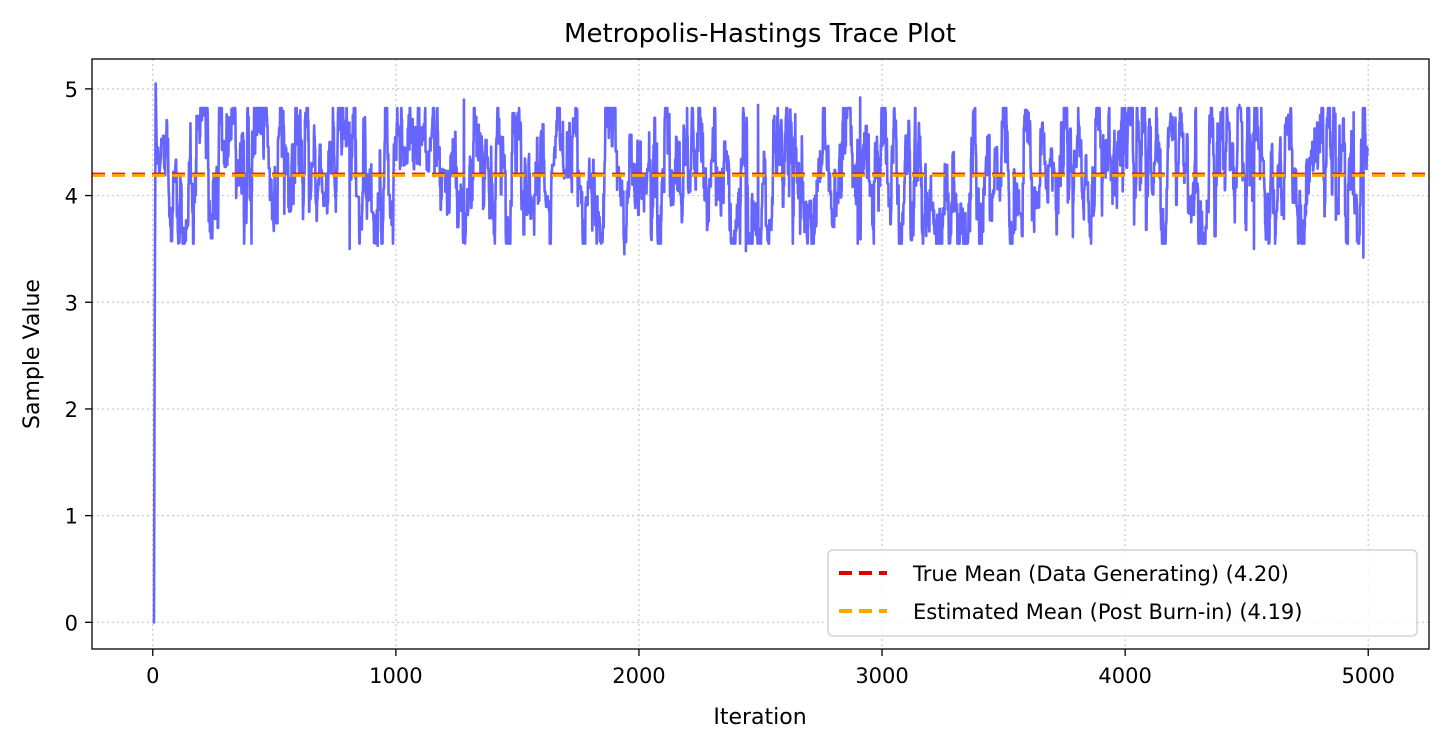  Describe the element at coordinates (1124, 676) in the screenshot. I see `x-tick-label: 4000` at that location.